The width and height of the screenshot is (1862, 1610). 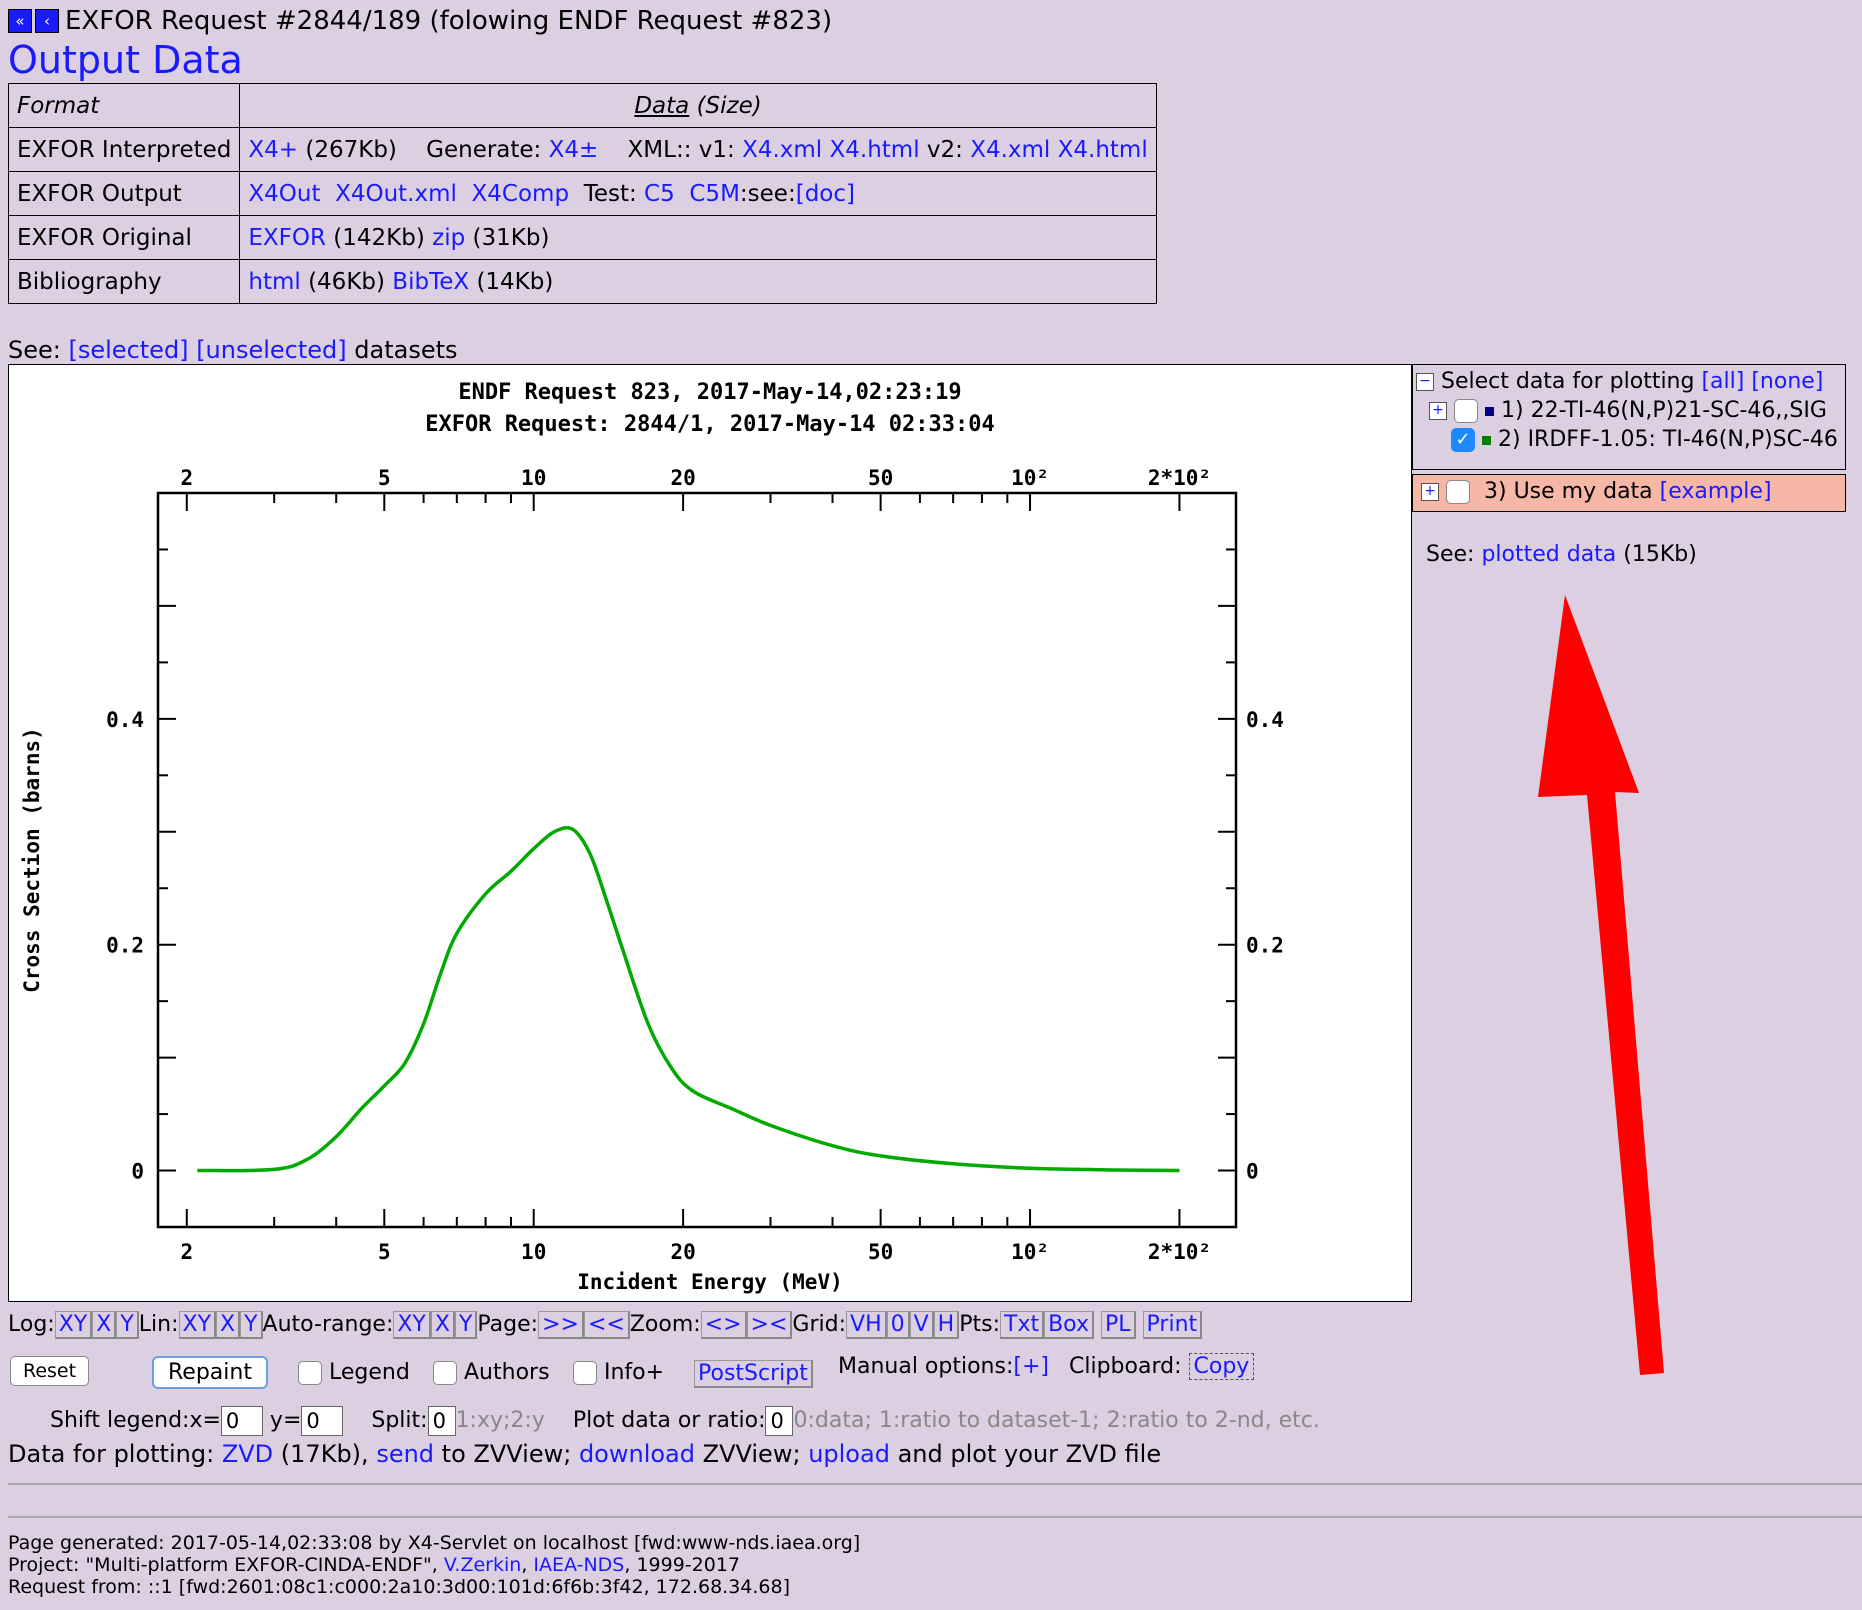 What do you see at coordinates (1179, 478) in the screenshot?
I see `x-tick-label-top: 2*10²` at bounding box center [1179, 478].